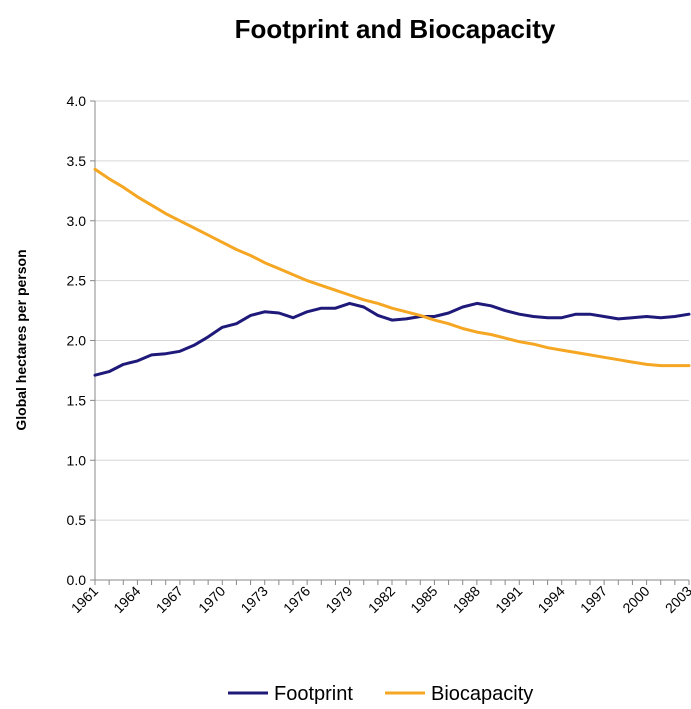 The width and height of the screenshot is (691, 709). What do you see at coordinates (77, 101) in the screenshot?
I see `y-tick-label: 4.0` at bounding box center [77, 101].